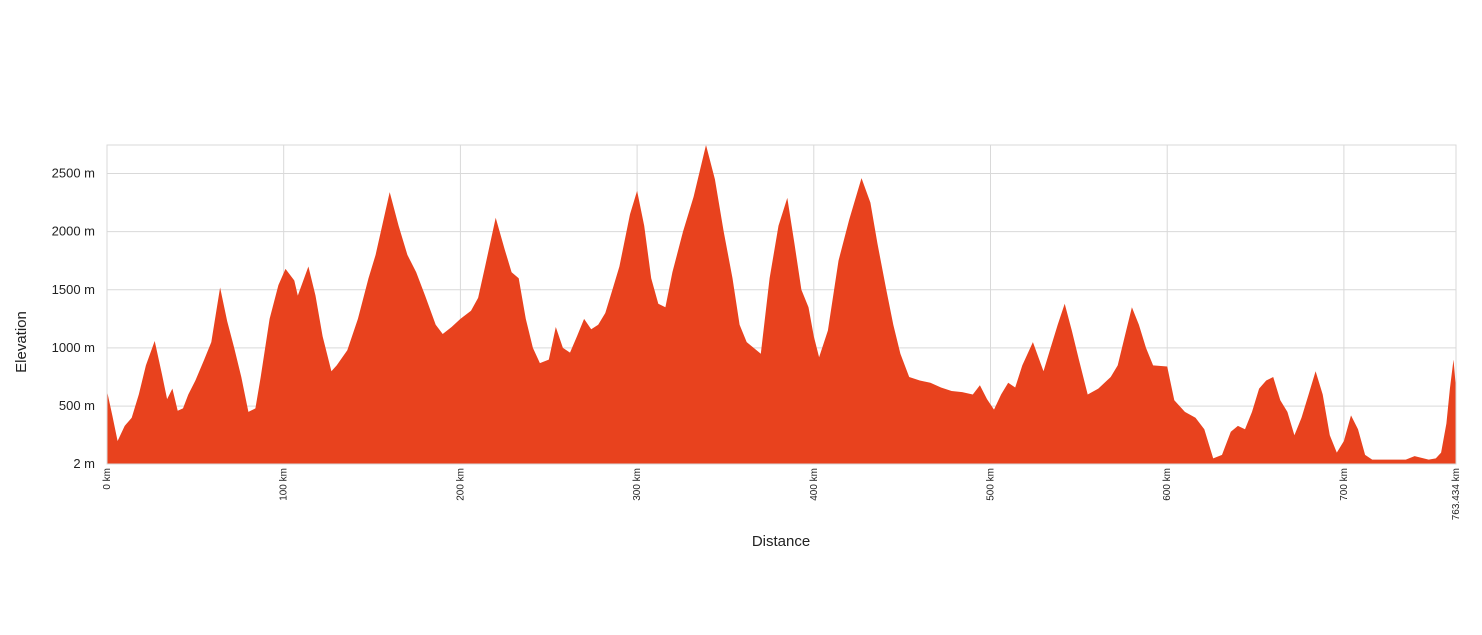  What do you see at coordinates (1456, 494) in the screenshot?
I see `x-tick-label: 763.434 km` at bounding box center [1456, 494].